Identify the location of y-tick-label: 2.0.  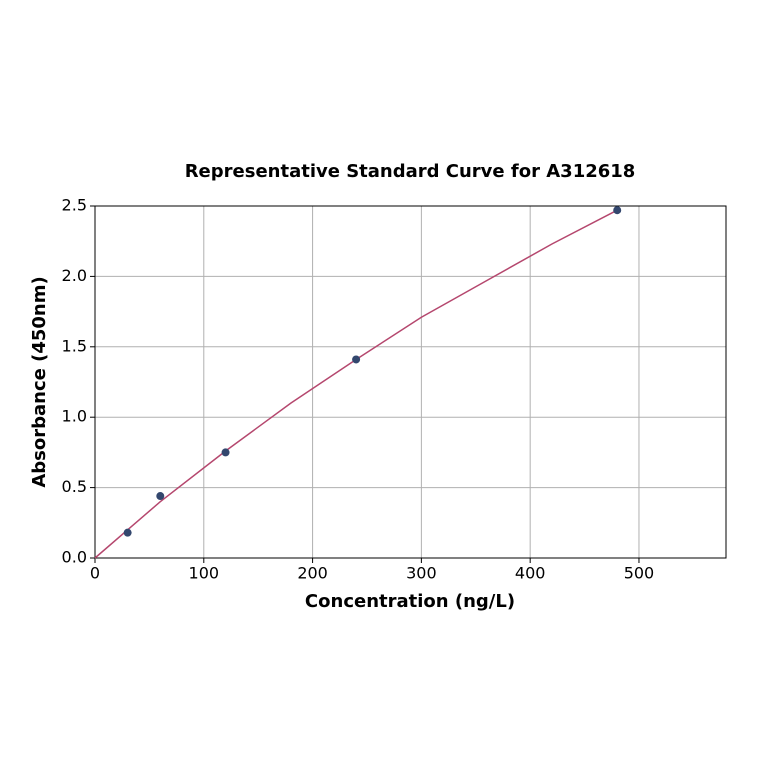
(74, 275).